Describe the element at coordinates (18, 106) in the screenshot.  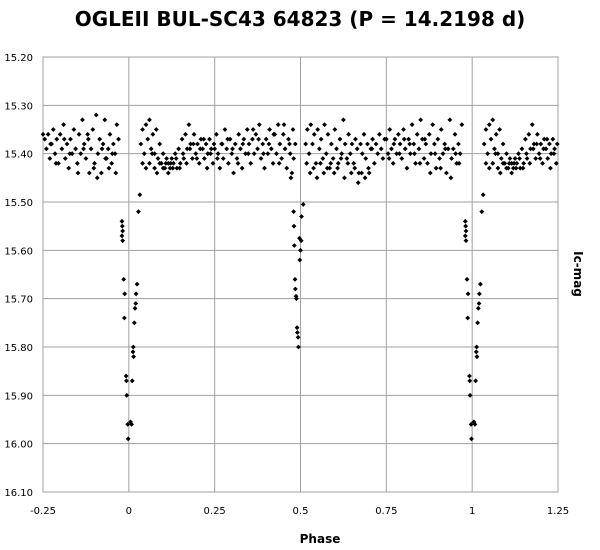
I see `y-tick-label: 15.30` at that location.